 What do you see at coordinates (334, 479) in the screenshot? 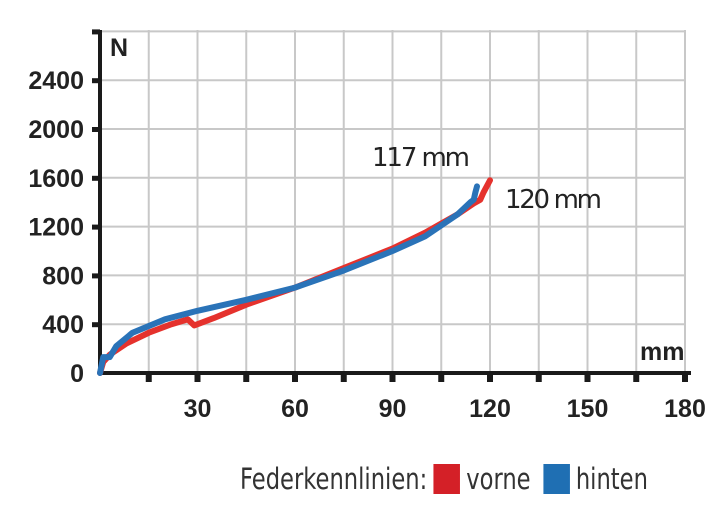
I see `legend-title: Federkennlinien:` at bounding box center [334, 479].